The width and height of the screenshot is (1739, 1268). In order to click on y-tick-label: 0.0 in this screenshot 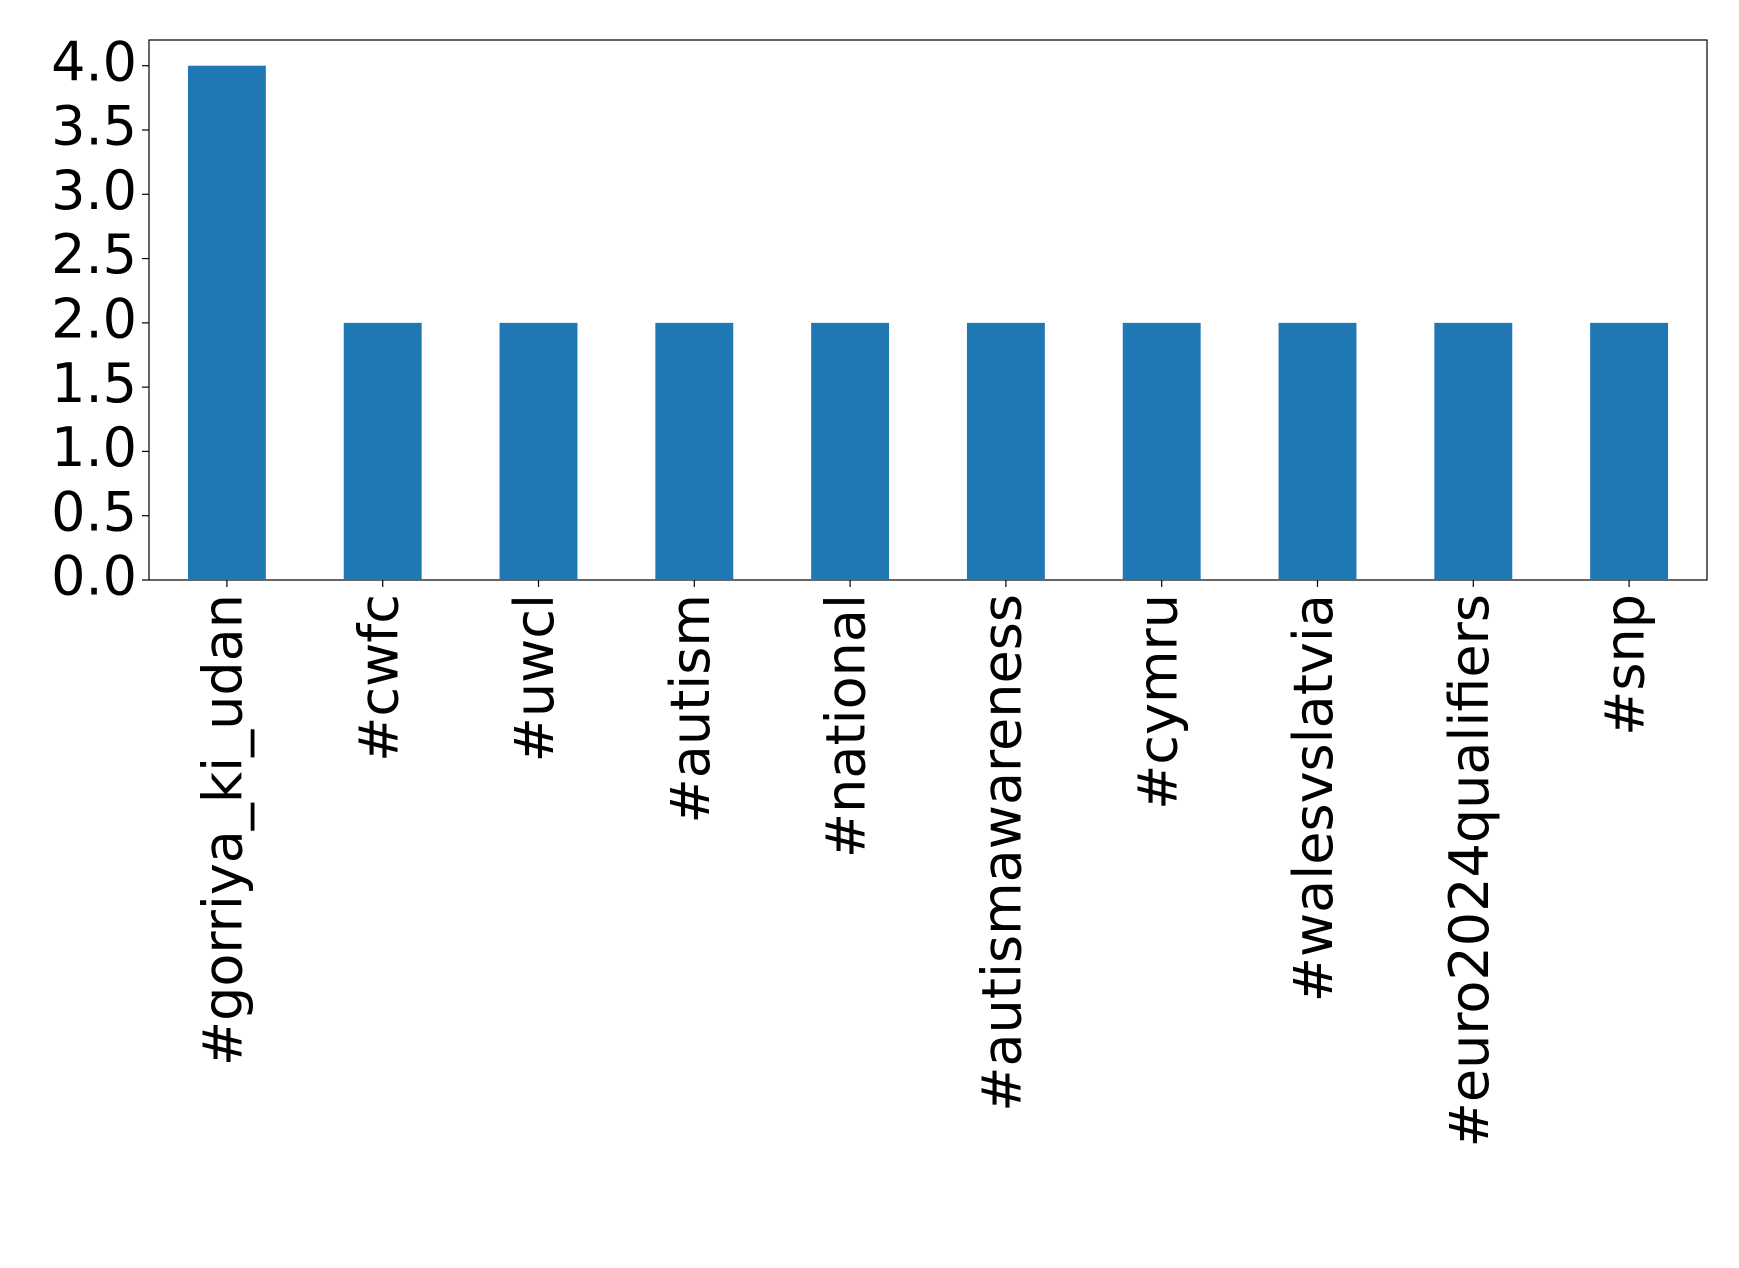, I will do `click(94, 576)`.